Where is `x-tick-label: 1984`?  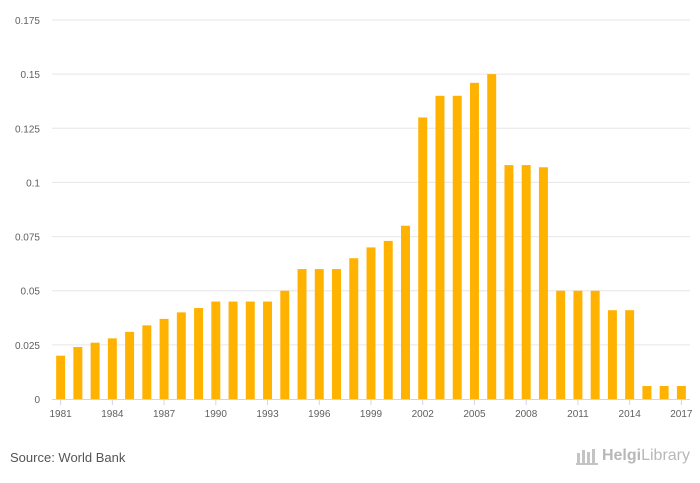
x-tick-label: 1984 is located at coordinates (112, 414).